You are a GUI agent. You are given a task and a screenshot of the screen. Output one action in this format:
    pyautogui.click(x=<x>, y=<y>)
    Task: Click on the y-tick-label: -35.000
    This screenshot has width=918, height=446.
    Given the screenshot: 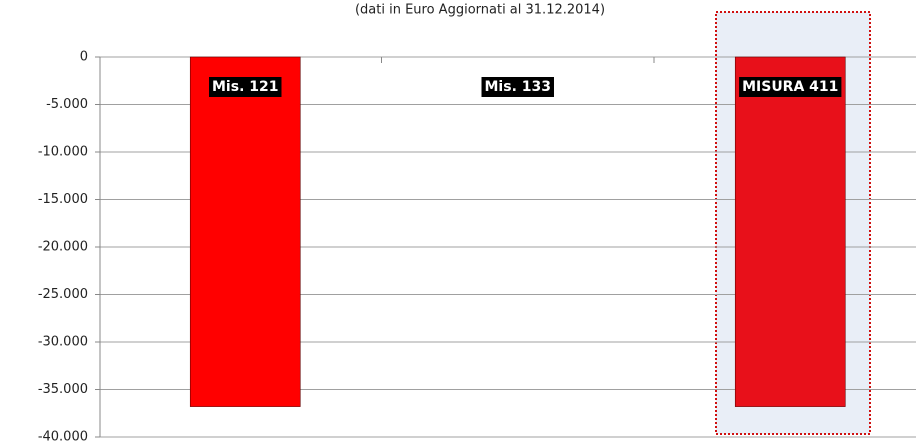 What is the action you would take?
    pyautogui.click(x=63, y=389)
    